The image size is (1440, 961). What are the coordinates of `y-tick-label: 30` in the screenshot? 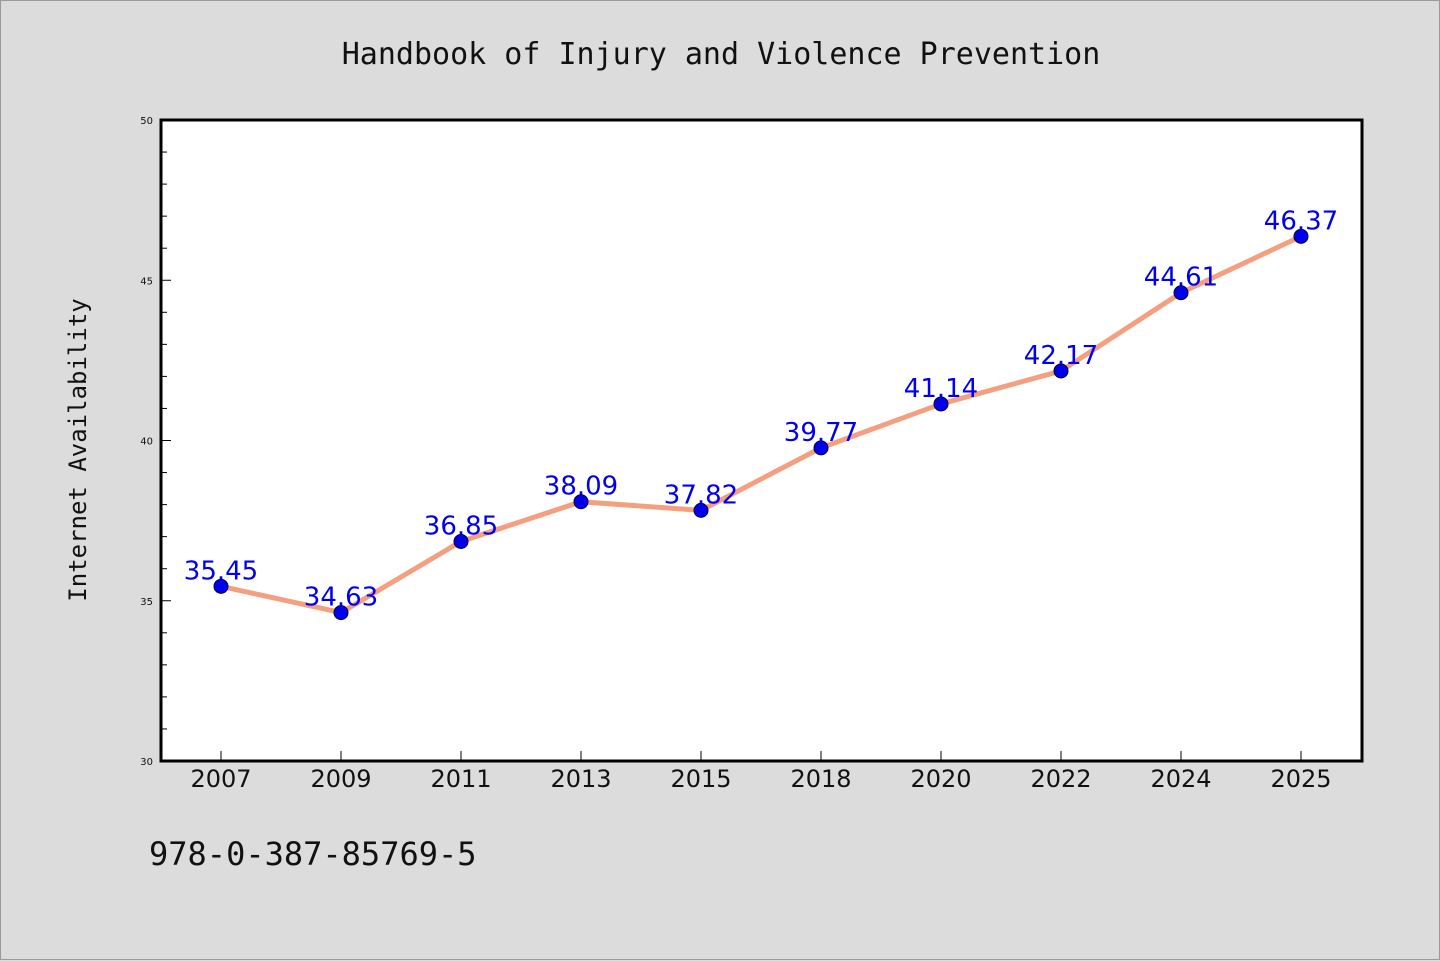 It's located at (146, 762).